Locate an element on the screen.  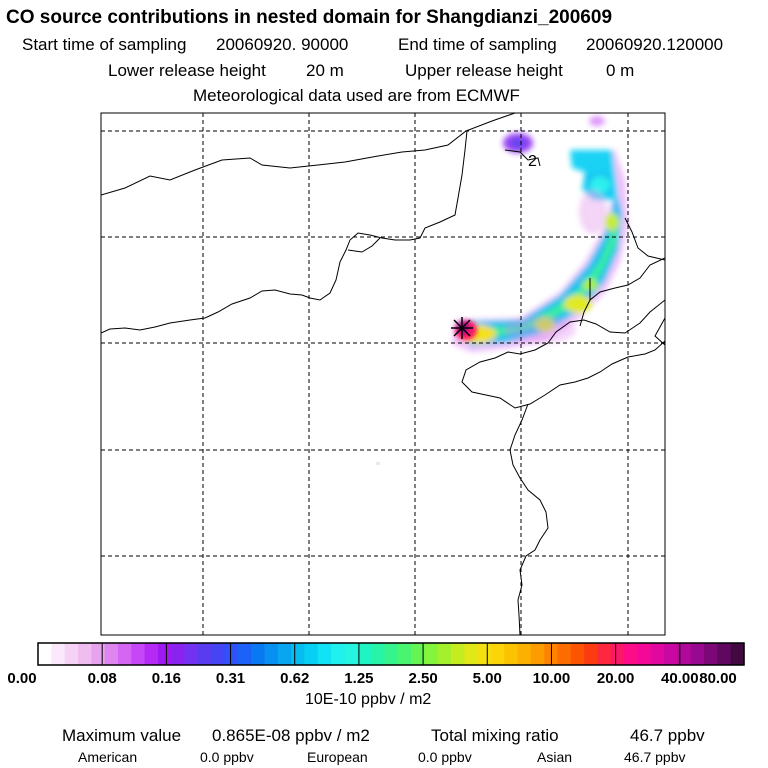
american-label: American is located at coordinates (108, 757).